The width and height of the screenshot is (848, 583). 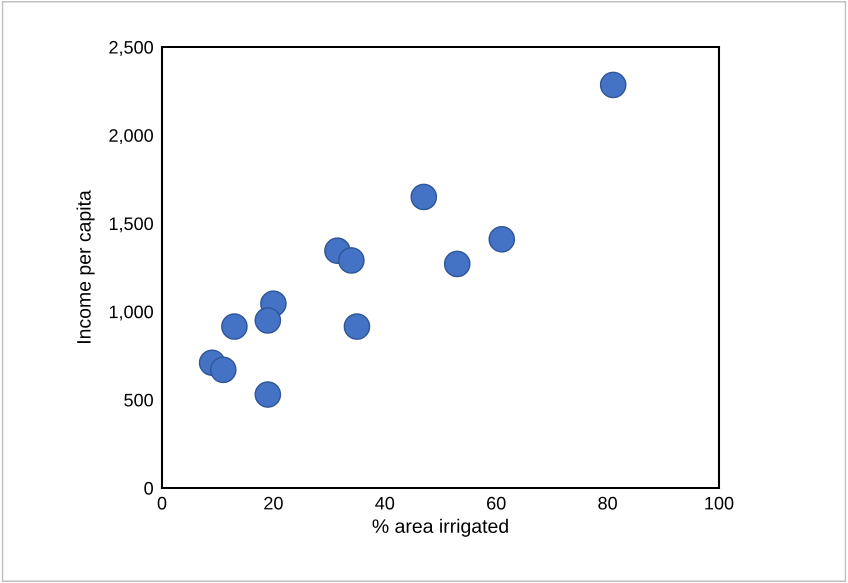 I want to click on x-tick-label: 60, so click(x=496, y=503).